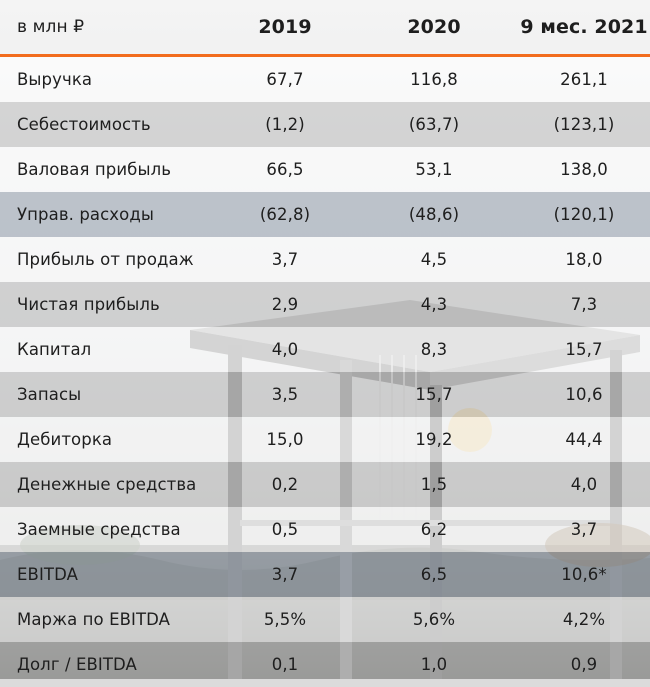 This screenshot has width=650, height=687. I want to click on cell-9m-2021: (123,1), so click(584, 124).